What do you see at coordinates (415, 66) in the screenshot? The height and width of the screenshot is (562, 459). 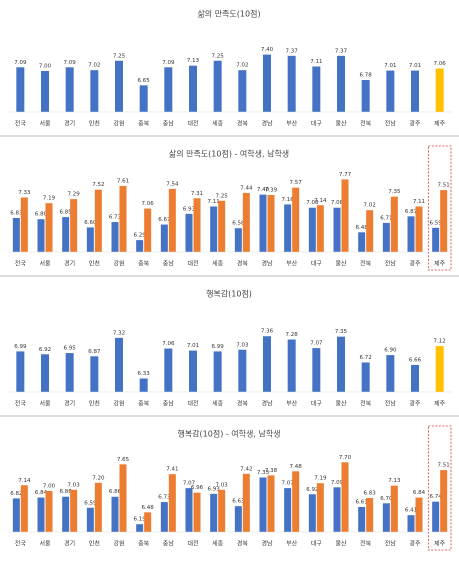 I see `value-label: 7.01` at bounding box center [415, 66].